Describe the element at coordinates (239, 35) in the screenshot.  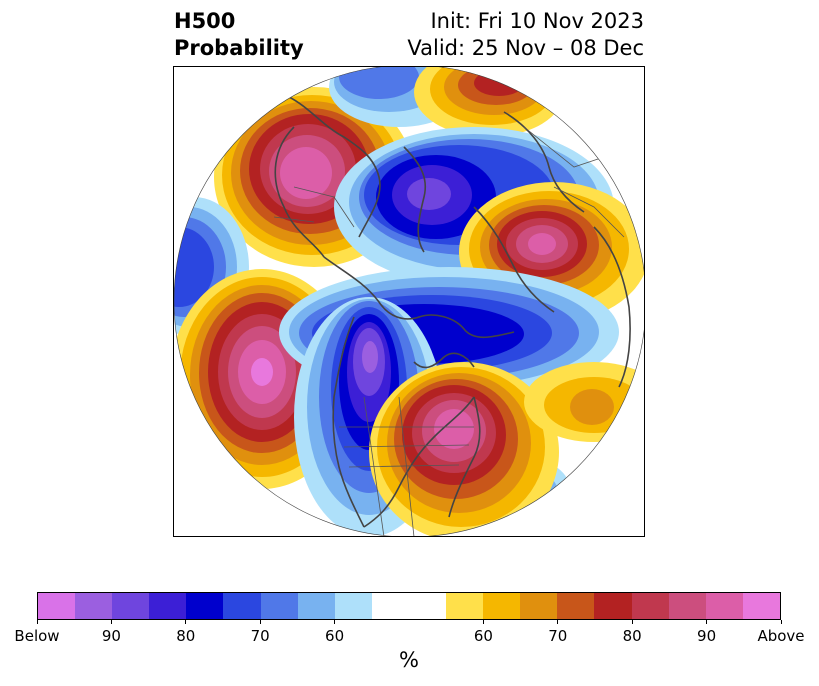
I see `chart-title-left: H500 Probability` at that location.